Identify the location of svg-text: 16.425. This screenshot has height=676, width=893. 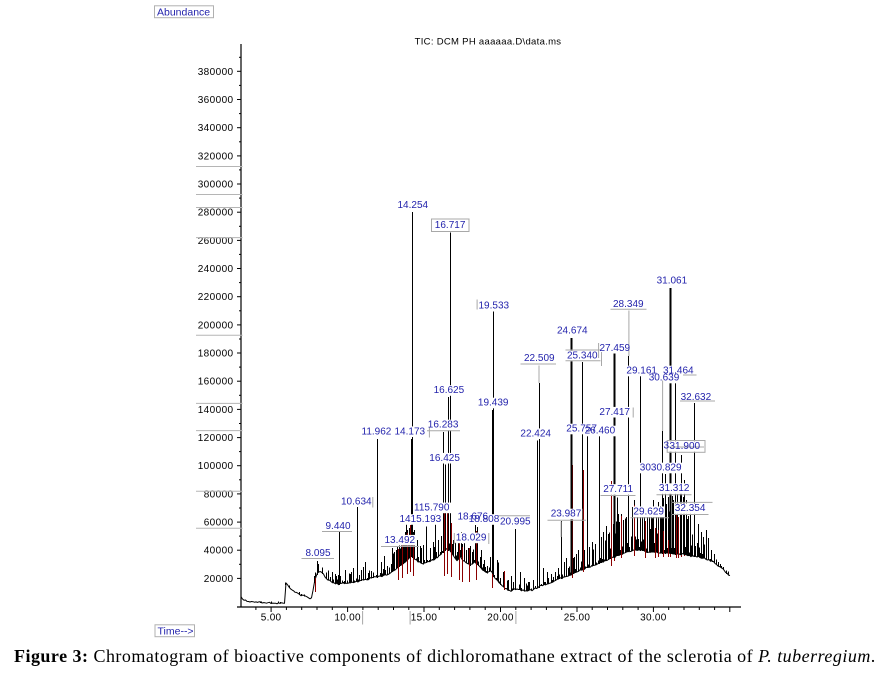
(444, 458).